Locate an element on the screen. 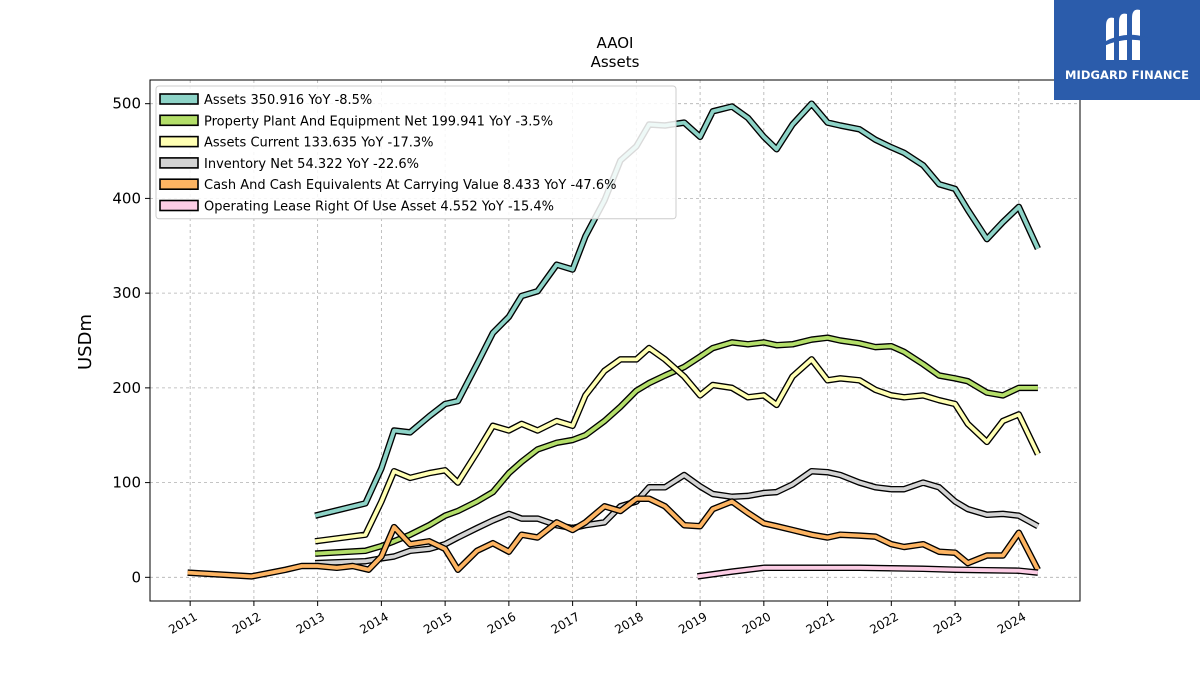 The width and height of the screenshot is (1200, 675). legend-label-0: Assets 350.916 YoY -8.5% is located at coordinates (288, 100).